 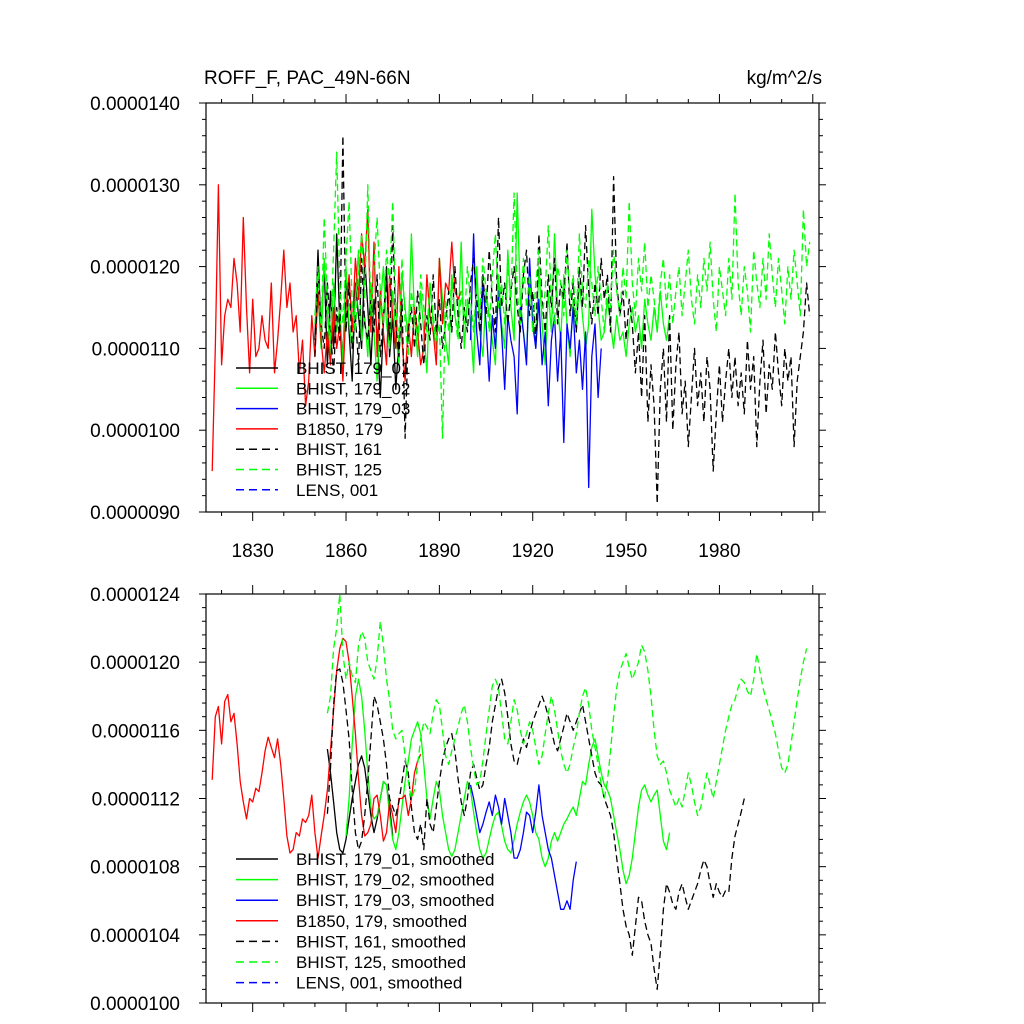 I want to click on x-tick-label: 1980, so click(x=719, y=551).